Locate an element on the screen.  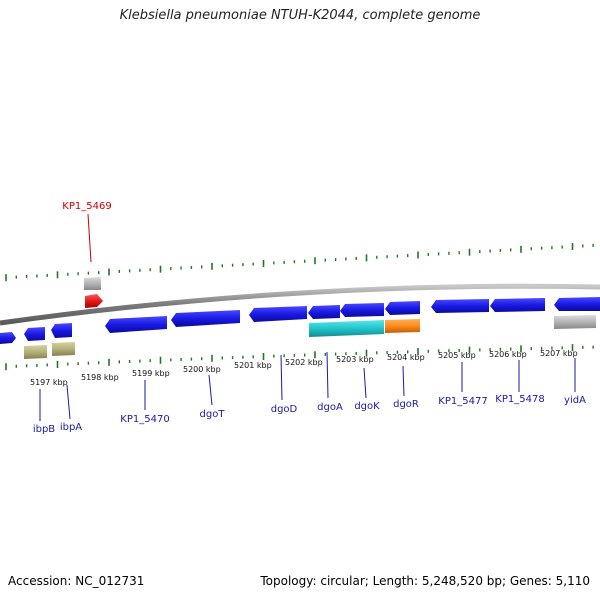
scale-label: 5200 kbp is located at coordinates (202, 369).